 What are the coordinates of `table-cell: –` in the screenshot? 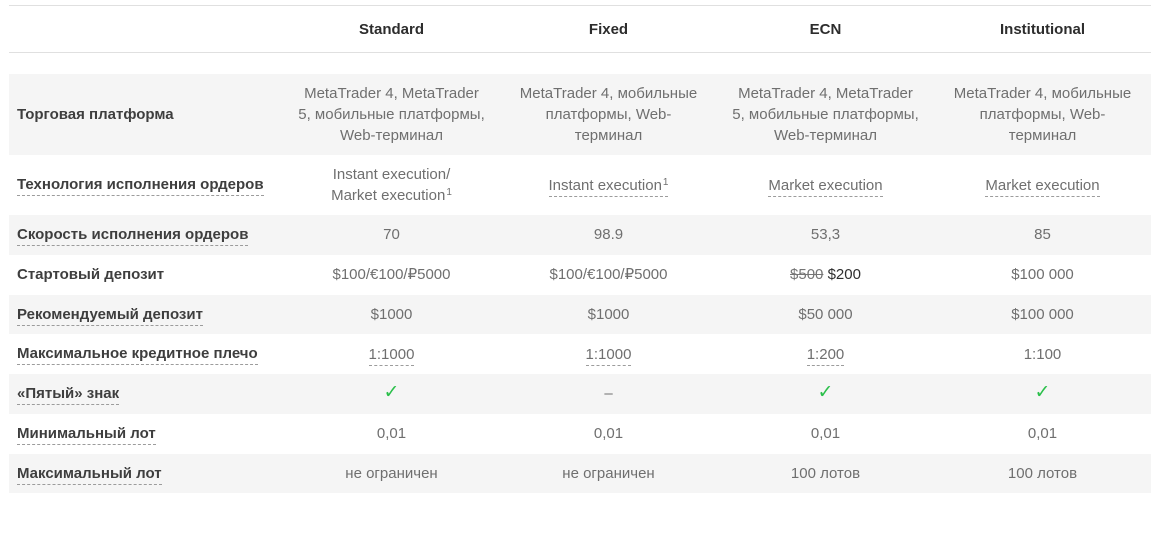 It's located at (608, 394).